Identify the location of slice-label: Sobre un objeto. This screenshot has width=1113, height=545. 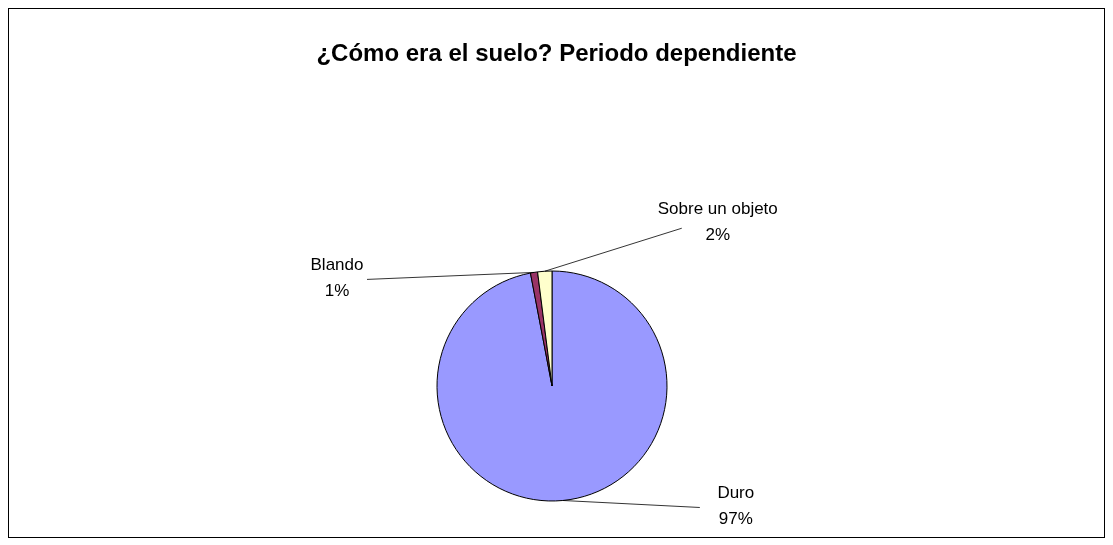
(717, 209).